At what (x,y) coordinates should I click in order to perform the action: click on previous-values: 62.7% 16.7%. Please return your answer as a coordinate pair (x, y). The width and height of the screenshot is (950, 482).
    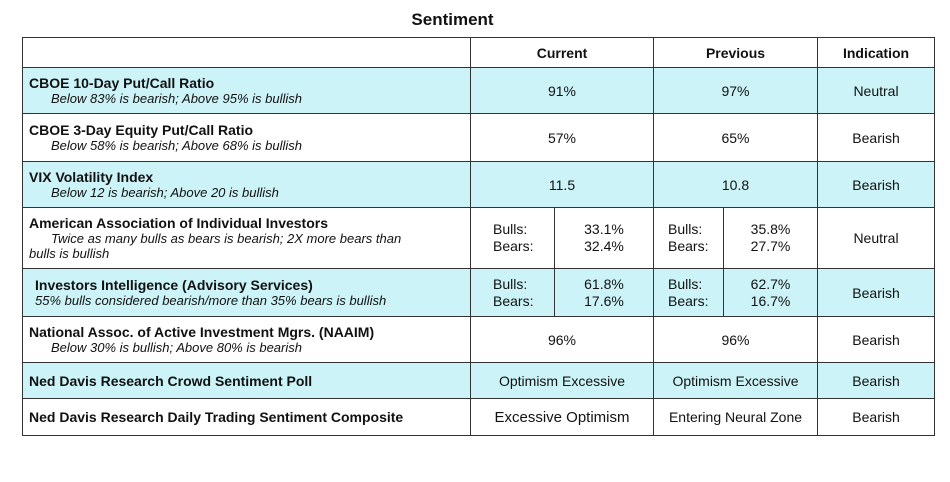
    Looking at the image, I should click on (770, 292).